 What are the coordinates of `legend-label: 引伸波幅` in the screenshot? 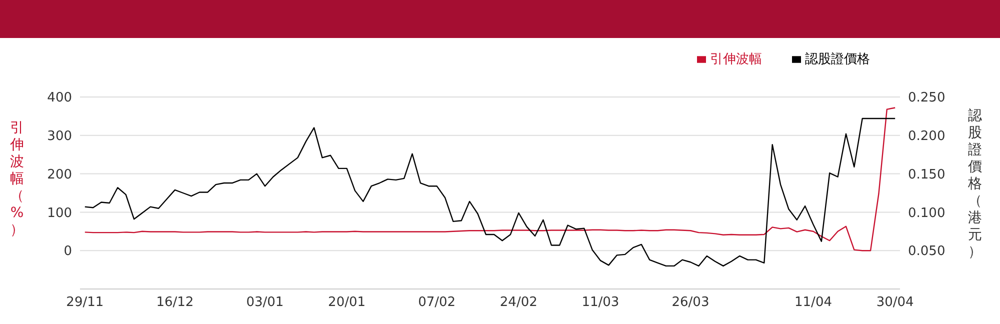 It's located at (736, 59).